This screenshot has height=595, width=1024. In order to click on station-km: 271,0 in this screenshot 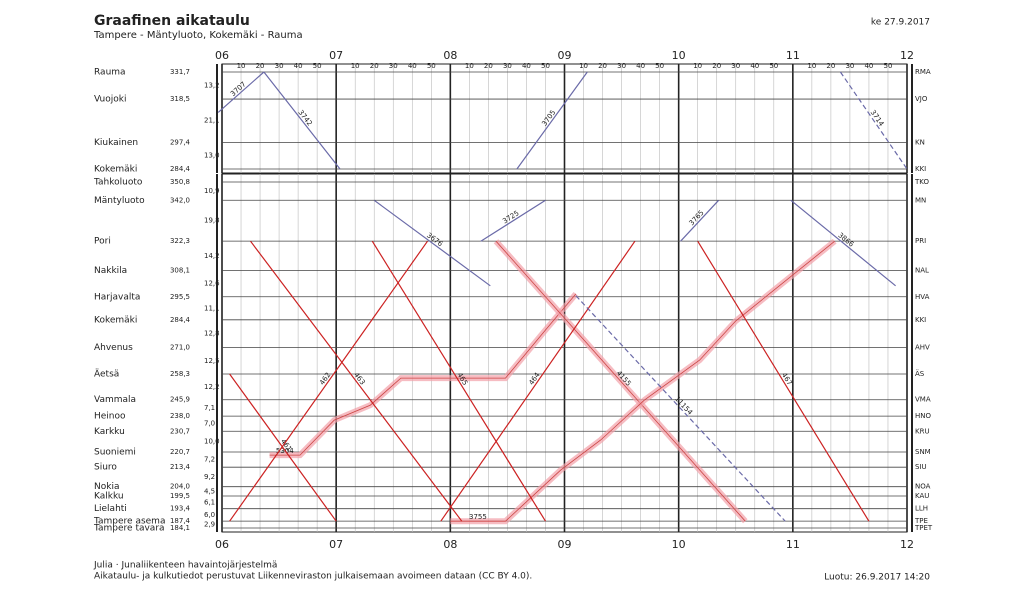, I will do `click(180, 348)`.